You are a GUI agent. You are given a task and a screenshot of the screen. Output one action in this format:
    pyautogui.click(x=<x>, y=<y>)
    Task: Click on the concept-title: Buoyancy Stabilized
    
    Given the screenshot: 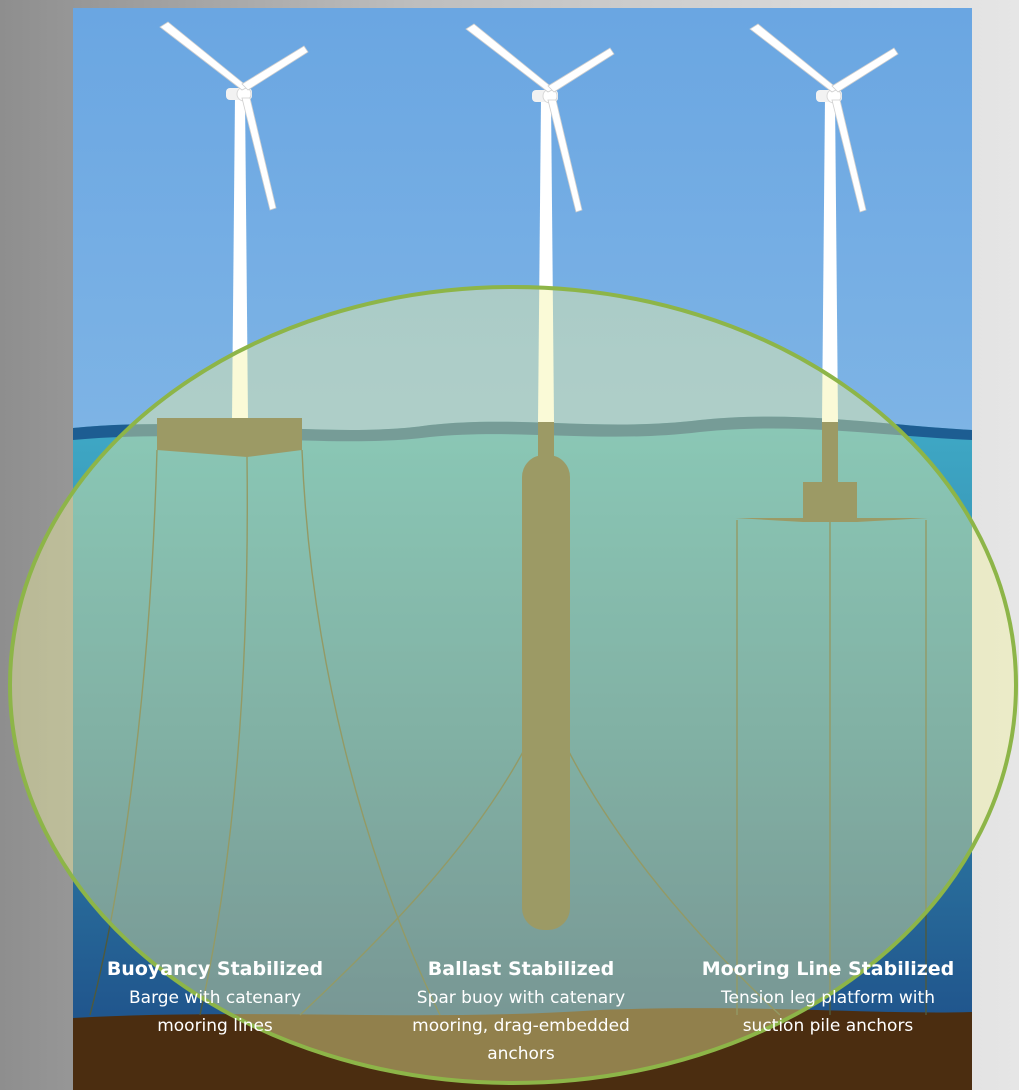 What is the action you would take?
    pyautogui.click(x=215, y=969)
    